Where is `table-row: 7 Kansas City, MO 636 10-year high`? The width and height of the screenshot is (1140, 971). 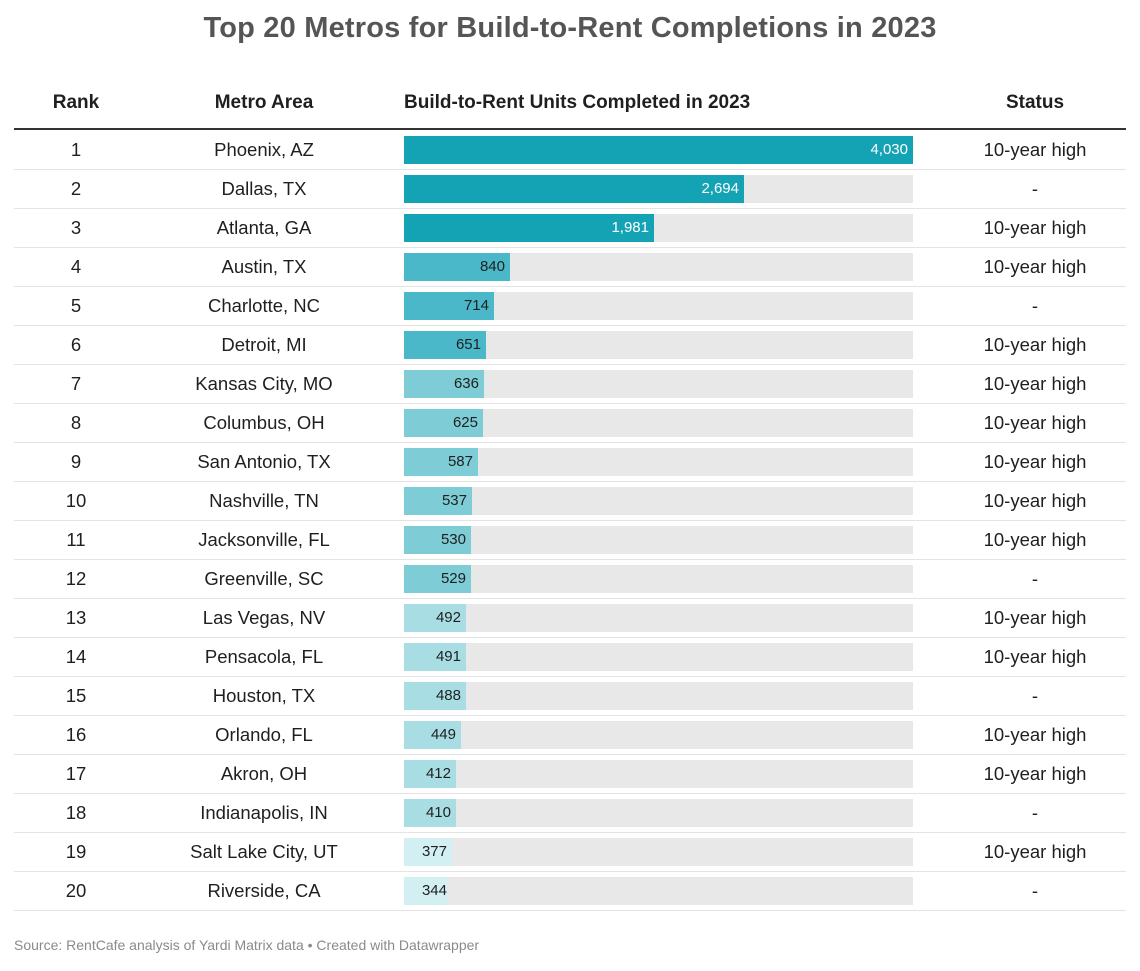 table-row: 7 Kansas City, MO 636 10-year high is located at coordinates (570, 384).